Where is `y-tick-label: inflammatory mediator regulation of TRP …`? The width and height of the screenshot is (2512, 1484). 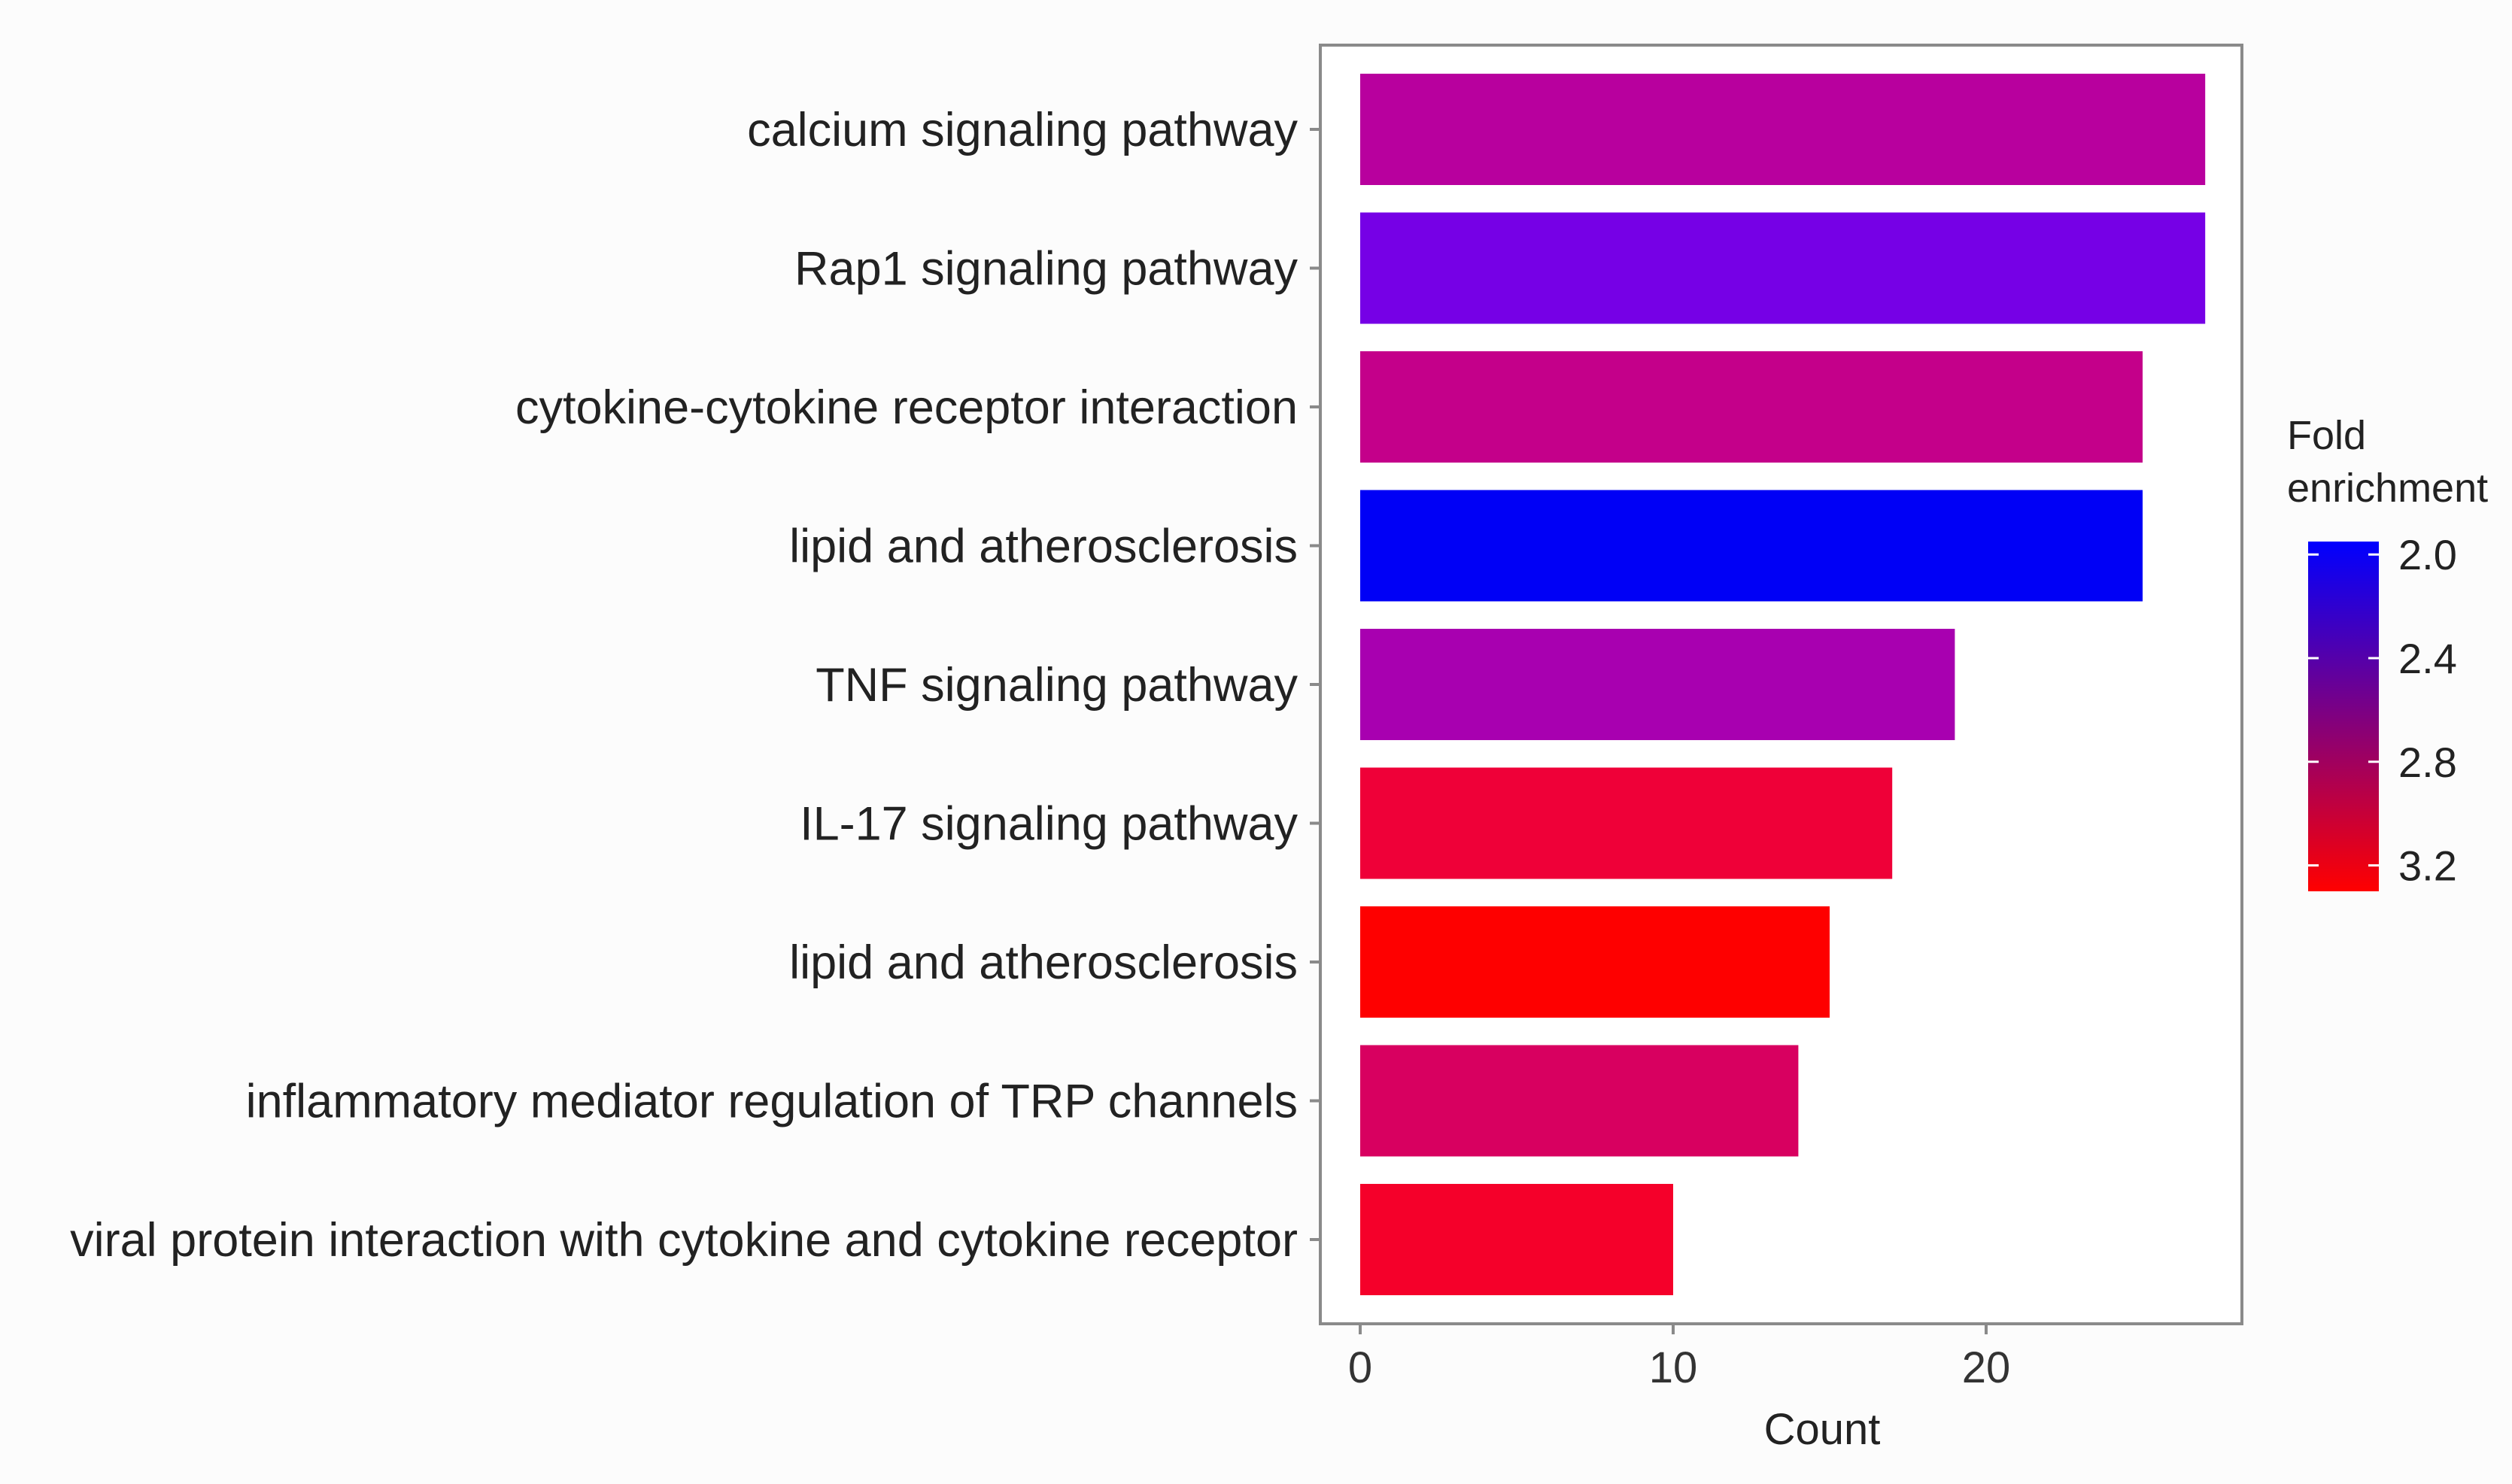 y-tick-label: inflammatory mediator regulation of TRP … is located at coordinates (772, 1102).